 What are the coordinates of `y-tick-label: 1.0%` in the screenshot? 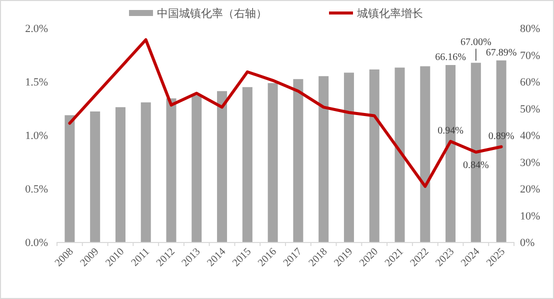 It's located at (36, 136).